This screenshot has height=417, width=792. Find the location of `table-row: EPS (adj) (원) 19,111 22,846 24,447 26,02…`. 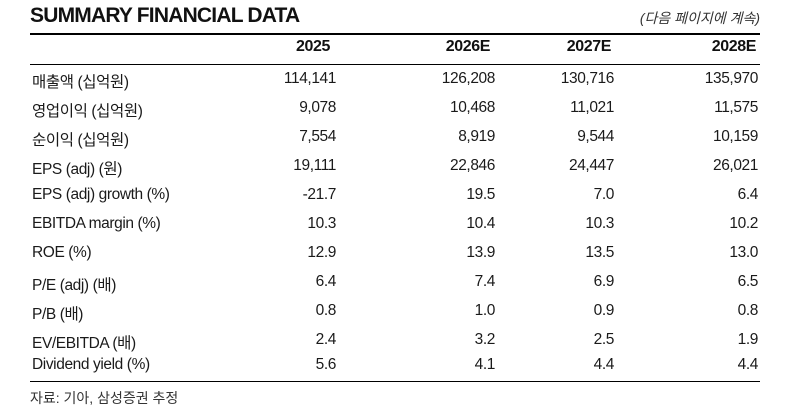

table-row: EPS (adj) (원) 19,111 22,846 24,447 26,02… is located at coordinates (395, 167).